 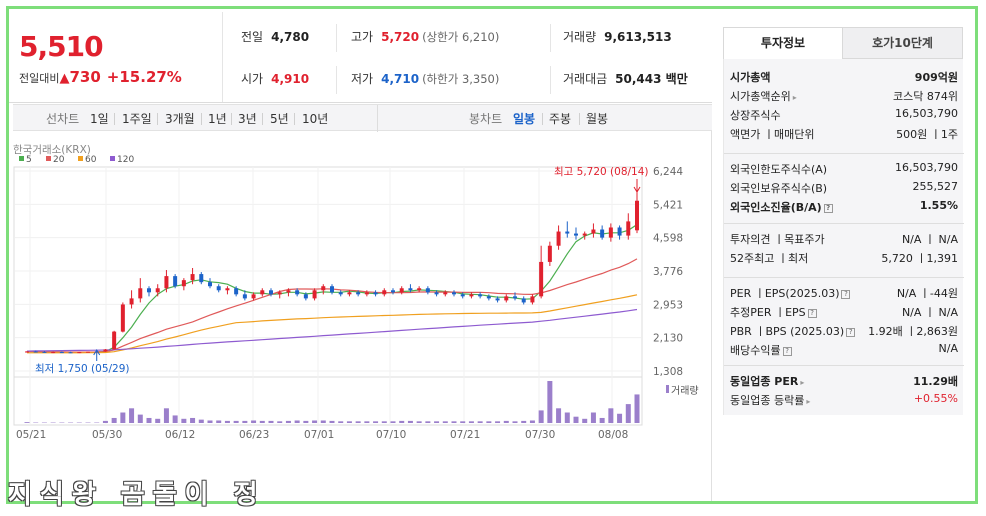 I want to click on candle-monthly: 월봉, so click(x=597, y=119).